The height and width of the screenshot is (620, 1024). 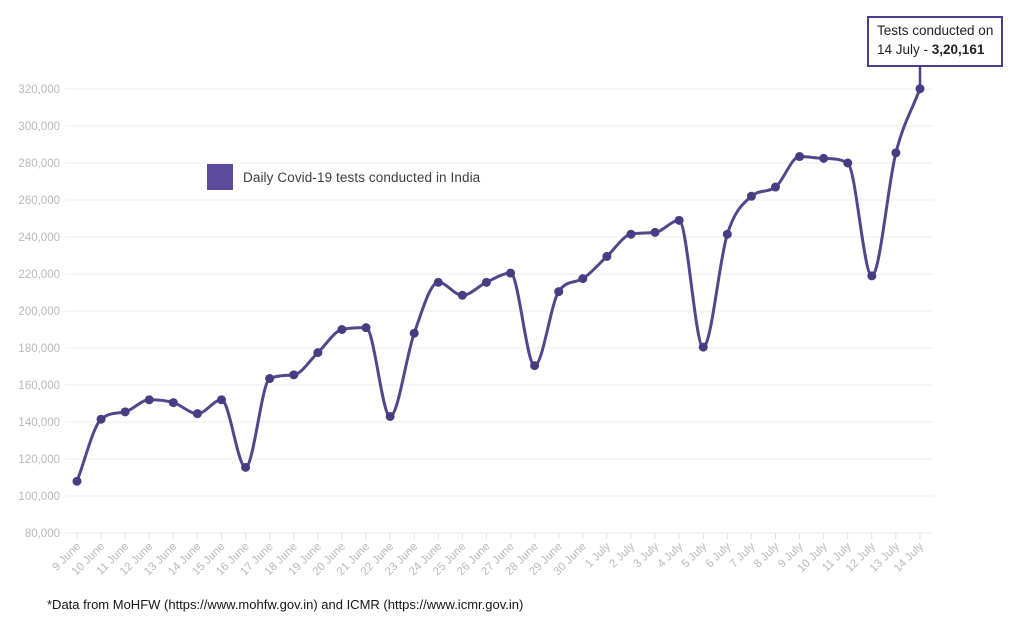 What do you see at coordinates (39, 423) in the screenshot?
I see `y-axis-label: 140,000` at bounding box center [39, 423].